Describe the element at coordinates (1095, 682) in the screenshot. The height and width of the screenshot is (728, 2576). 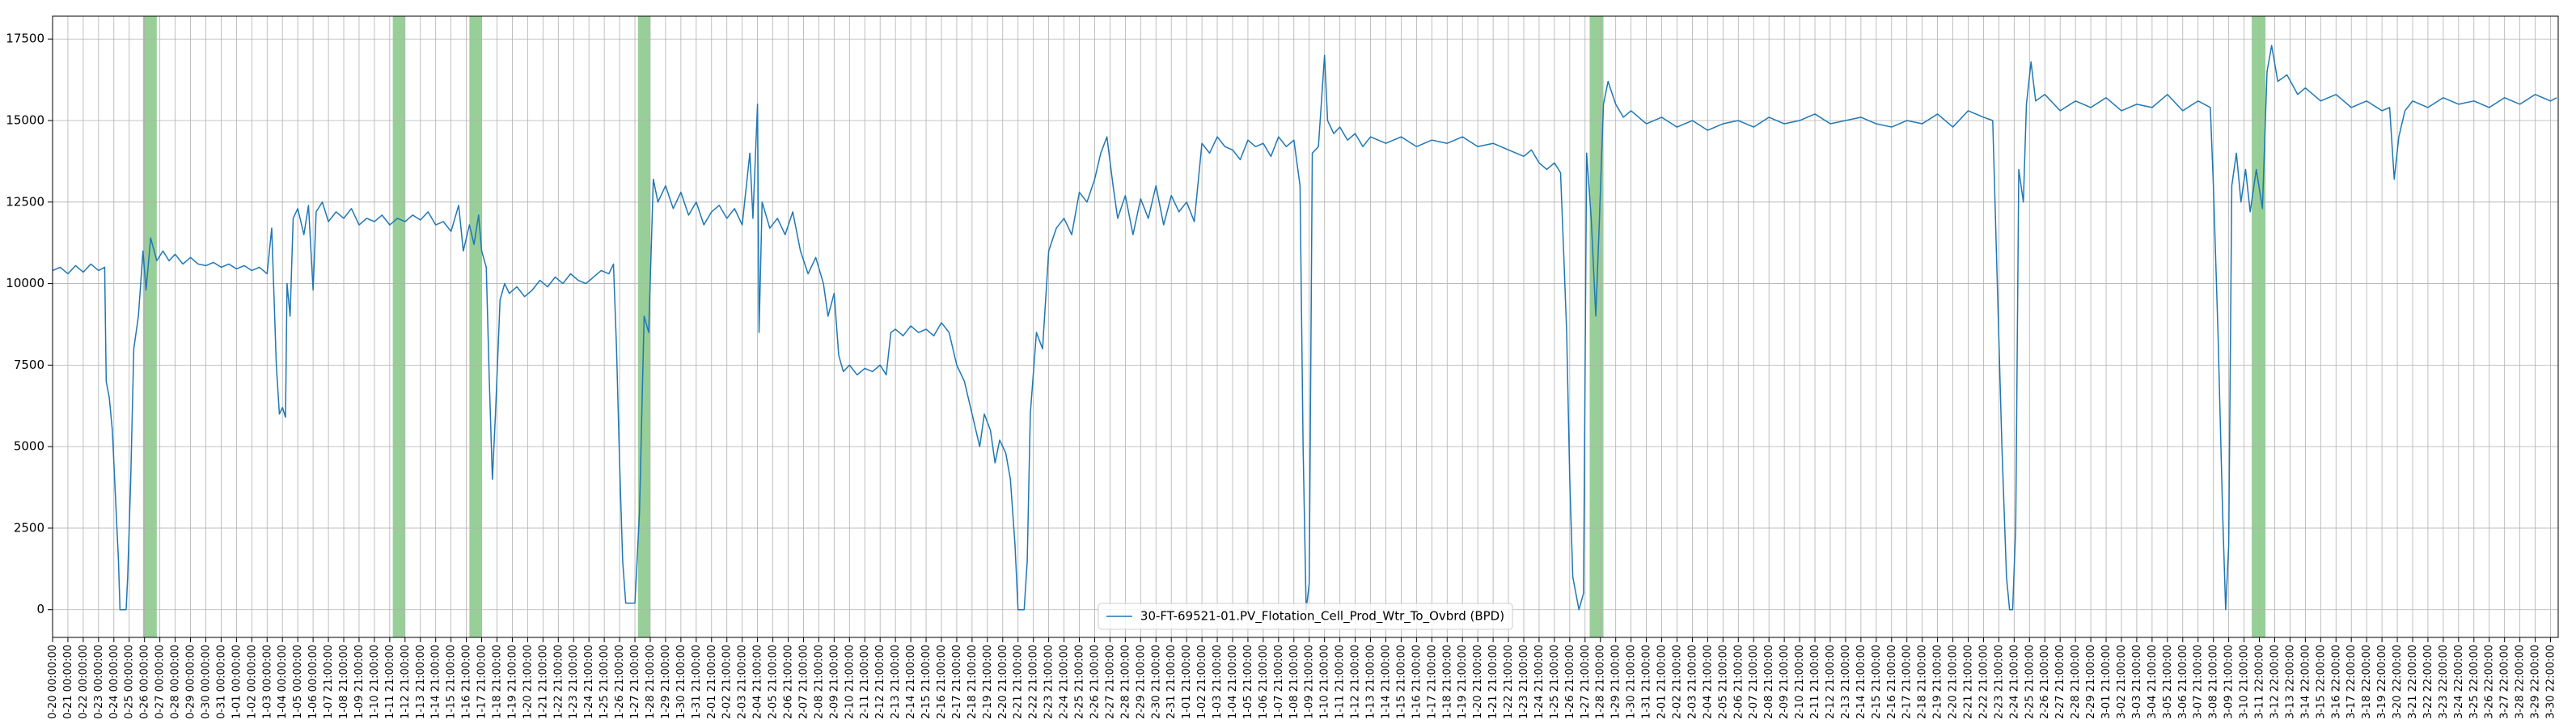
I see `x-tick-label: 2-26 21:00:00` at that location.